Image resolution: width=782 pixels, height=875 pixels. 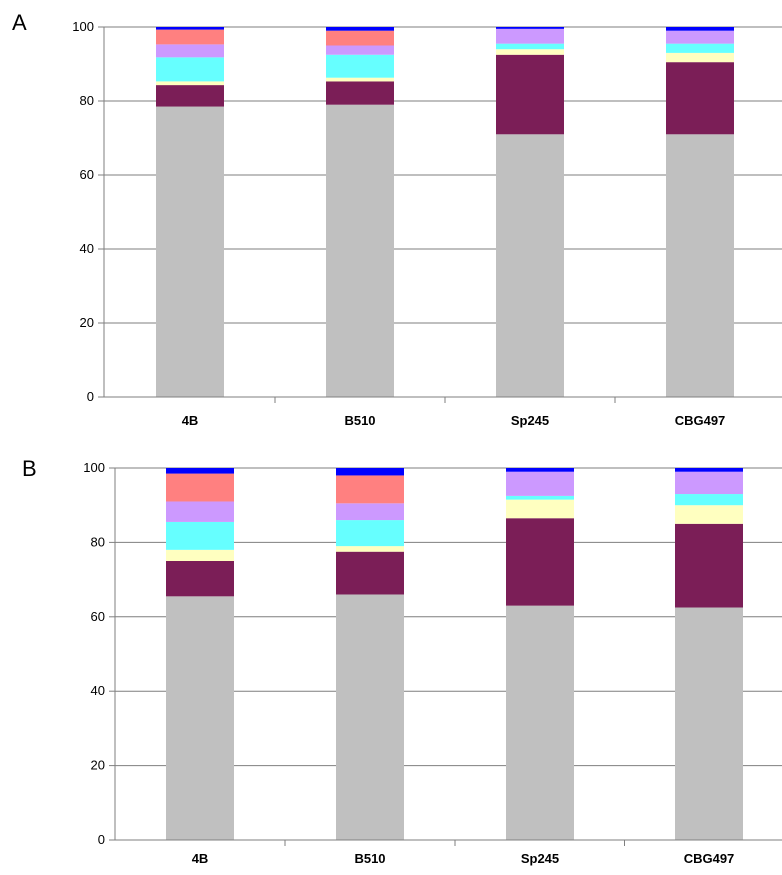 What do you see at coordinates (29, 468) in the screenshot?
I see `panel-label: B` at bounding box center [29, 468].